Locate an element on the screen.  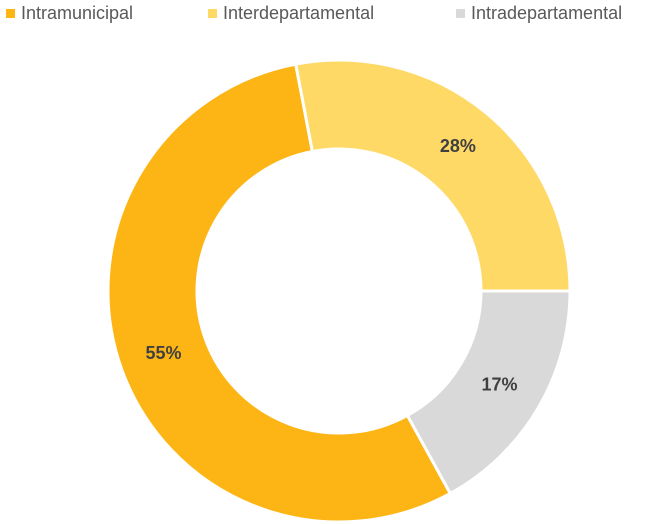
data-label: 55% is located at coordinates (164, 353).